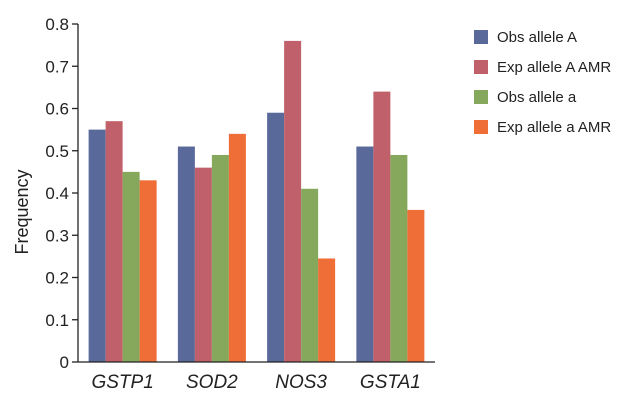  What do you see at coordinates (122, 382) in the screenshot?
I see `x-category-label: GSTP1` at bounding box center [122, 382].